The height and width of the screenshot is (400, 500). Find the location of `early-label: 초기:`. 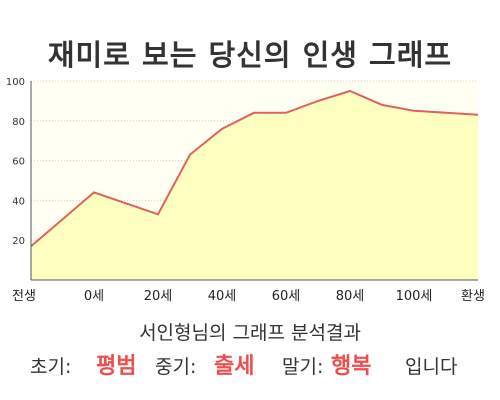

early-label: 초기: is located at coordinates (51, 367).